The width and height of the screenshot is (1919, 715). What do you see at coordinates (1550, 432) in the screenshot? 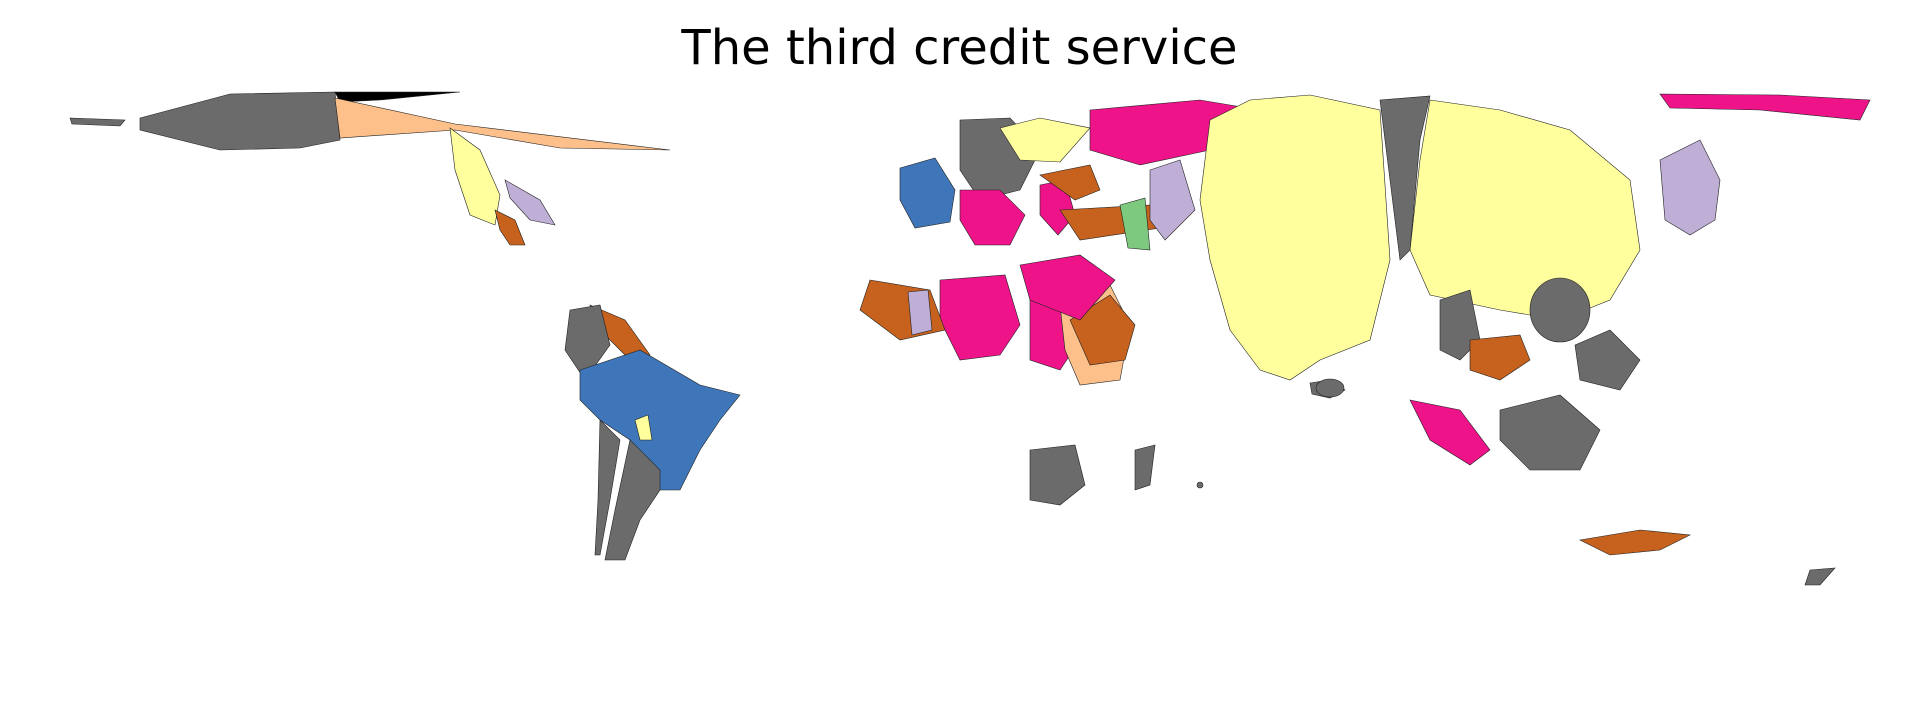
I see `borneo-region` at bounding box center [1550, 432].